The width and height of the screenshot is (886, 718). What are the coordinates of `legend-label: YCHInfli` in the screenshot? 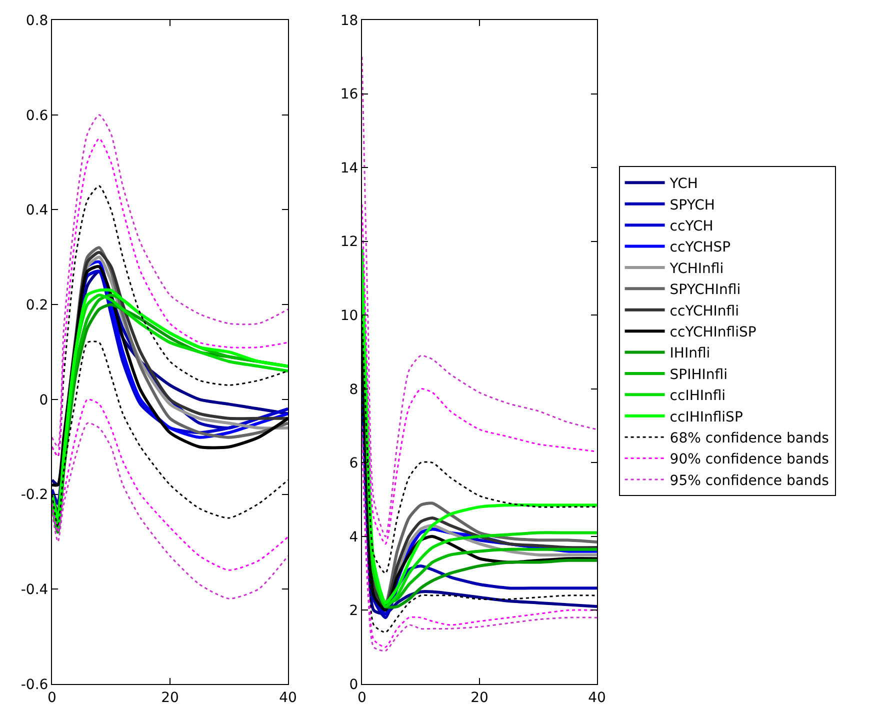 It's located at (696, 268).